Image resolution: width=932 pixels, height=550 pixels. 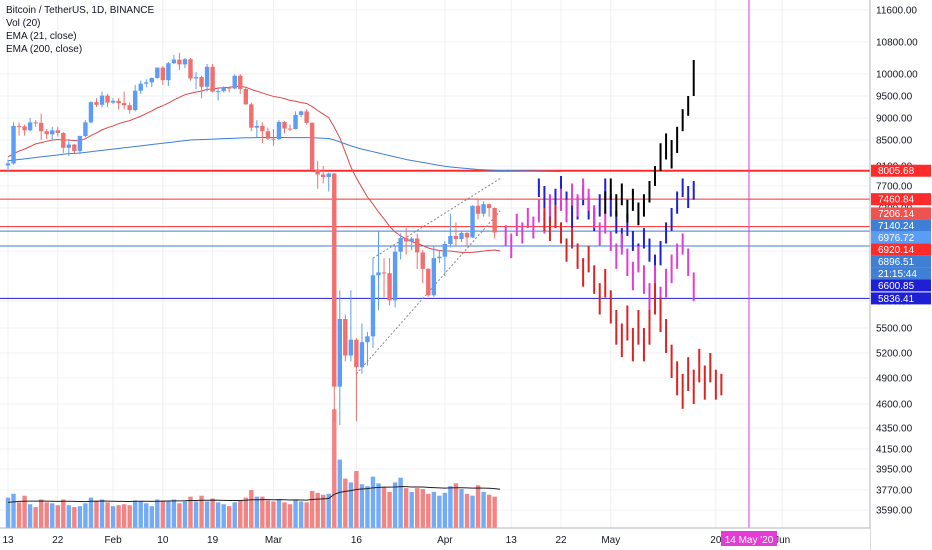 I want to click on price-tag: 6600.85, so click(x=901, y=285).